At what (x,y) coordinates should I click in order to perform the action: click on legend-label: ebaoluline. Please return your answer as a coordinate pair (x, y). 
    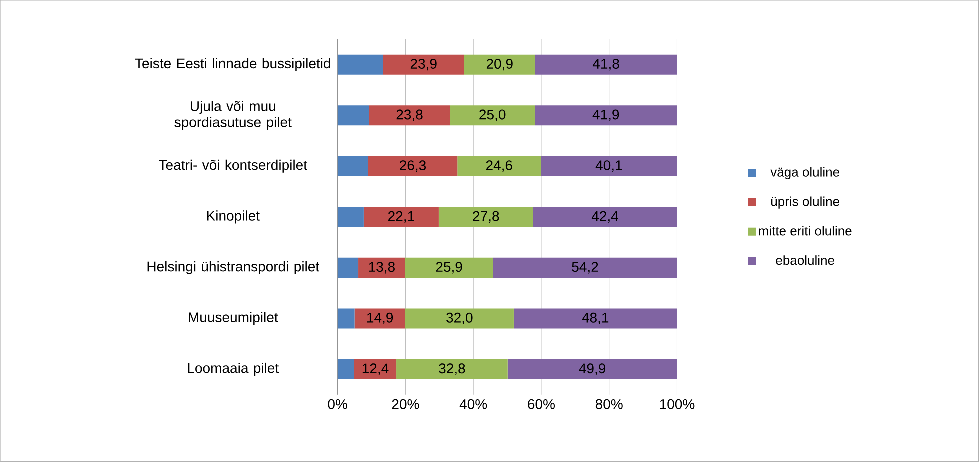
    Looking at the image, I should click on (805, 260).